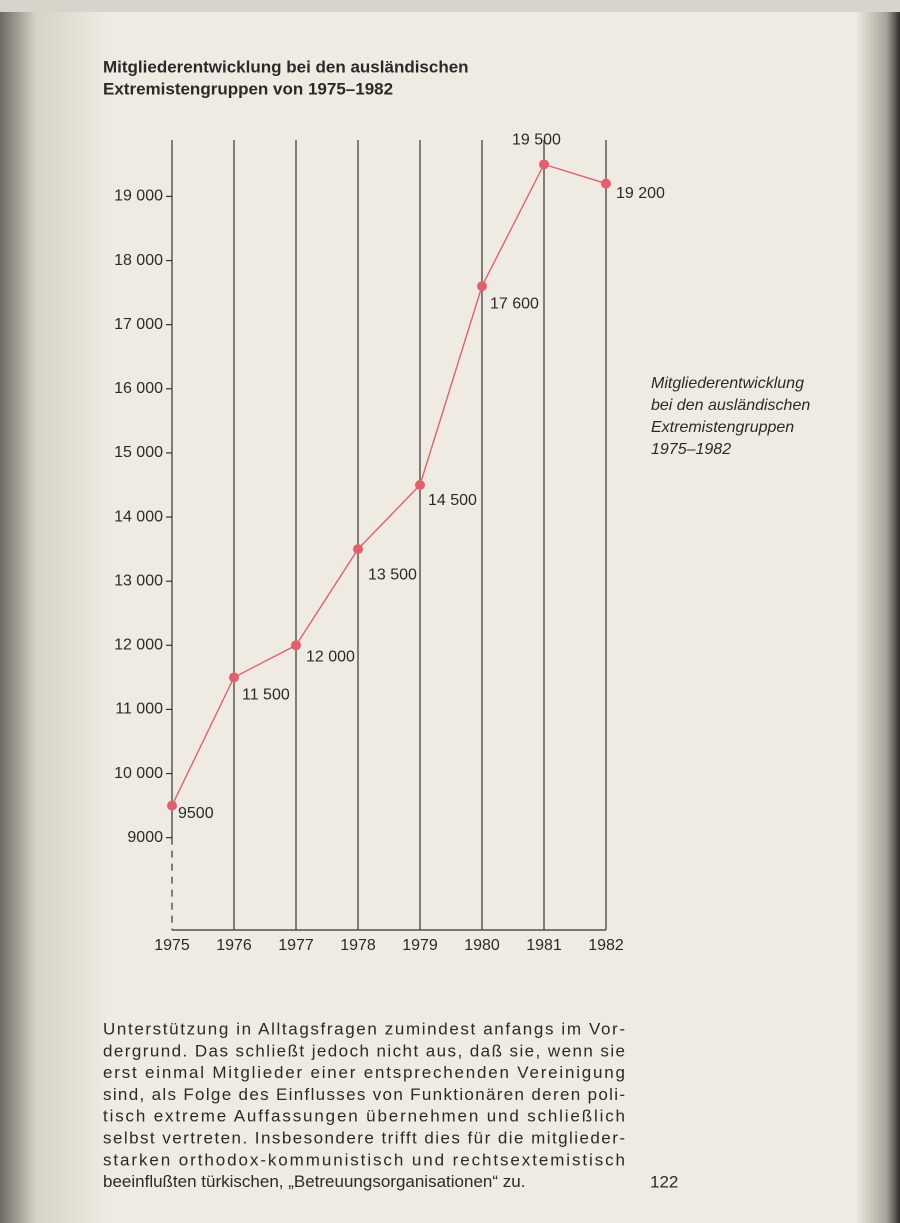 This screenshot has width=900, height=1223. What do you see at coordinates (536, 140) in the screenshot?
I see `data-label: 19 500` at bounding box center [536, 140].